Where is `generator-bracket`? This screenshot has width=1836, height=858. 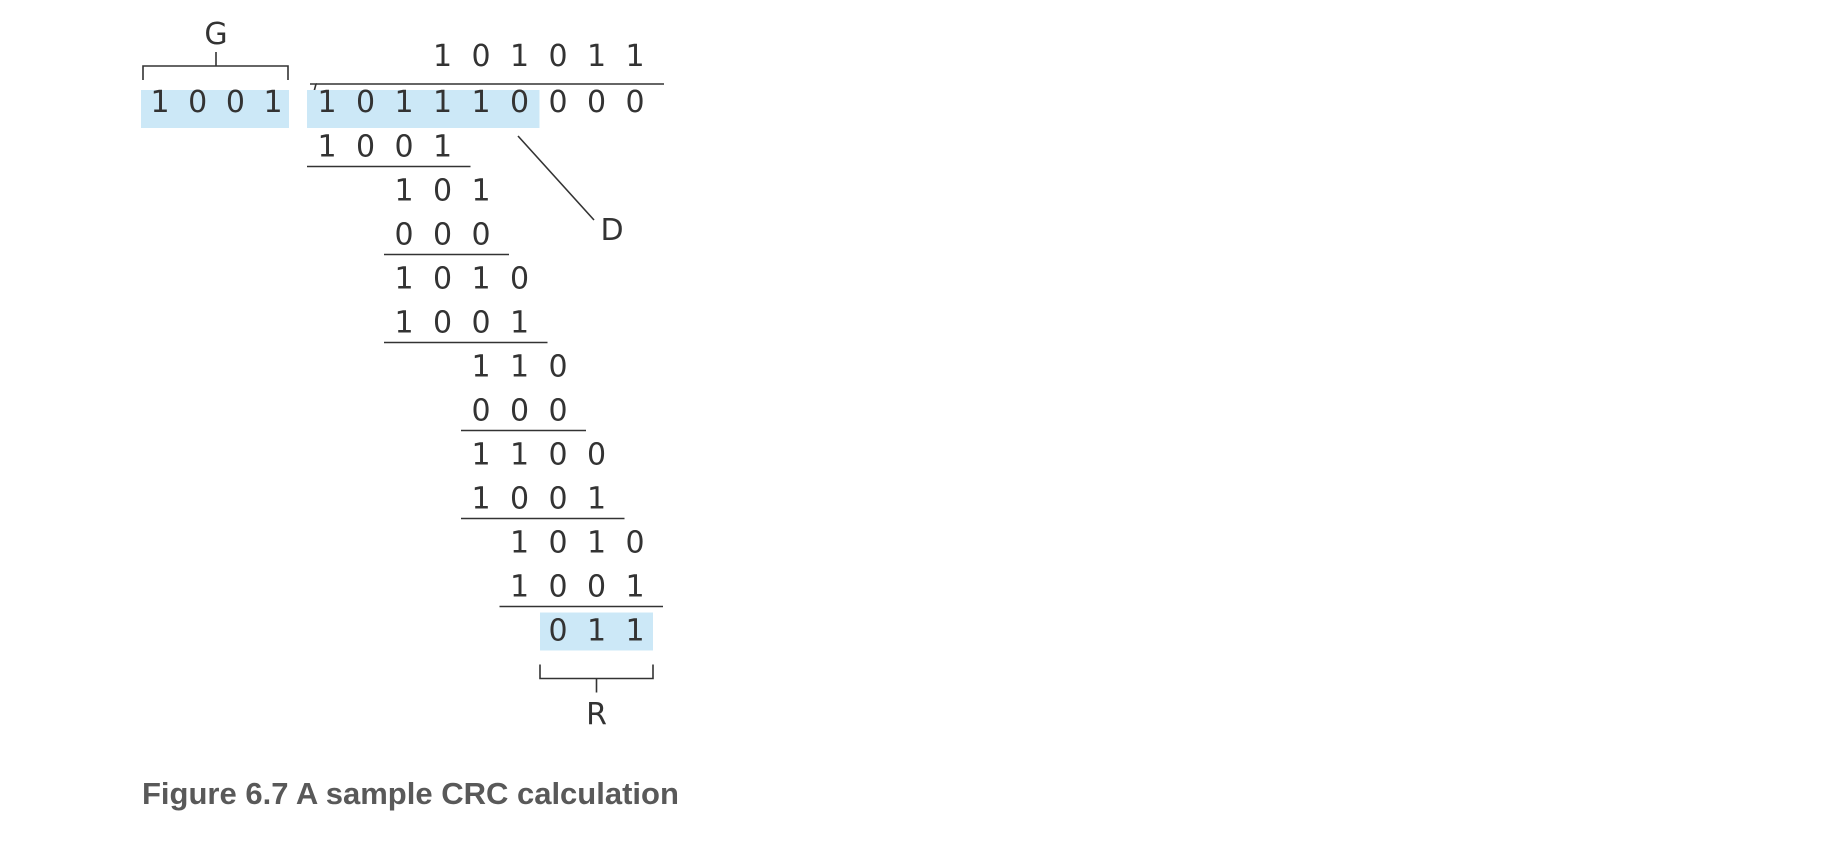 generator-bracket is located at coordinates (215, 72).